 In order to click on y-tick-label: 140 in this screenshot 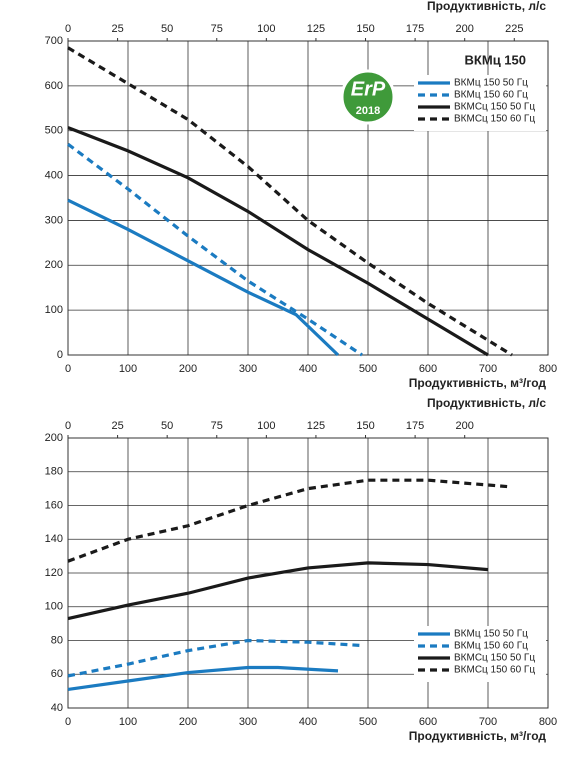, I will do `click(54, 539)`.